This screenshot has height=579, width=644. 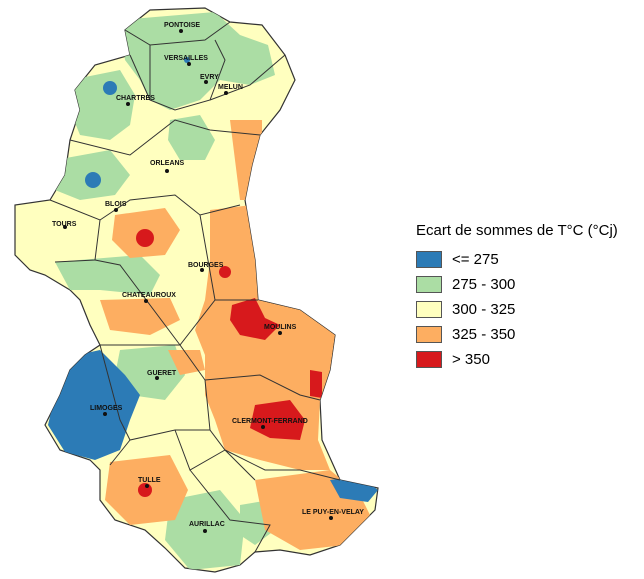 I want to click on legend-item: 275 - 300, so click(x=527, y=284).